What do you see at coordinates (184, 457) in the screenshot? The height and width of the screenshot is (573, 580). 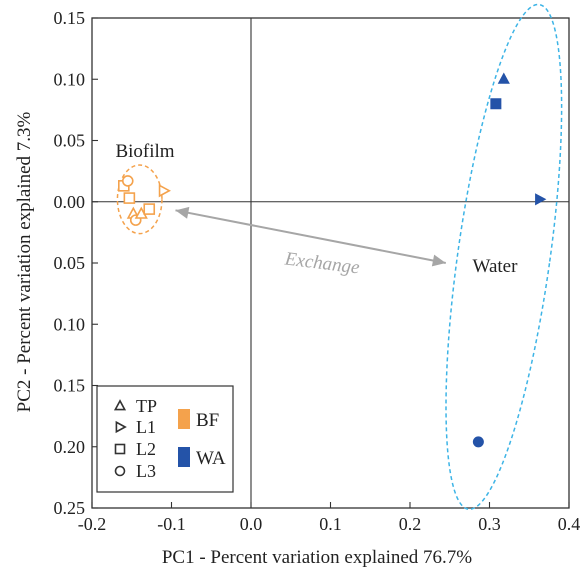 I see `legend-swatch-wa` at bounding box center [184, 457].